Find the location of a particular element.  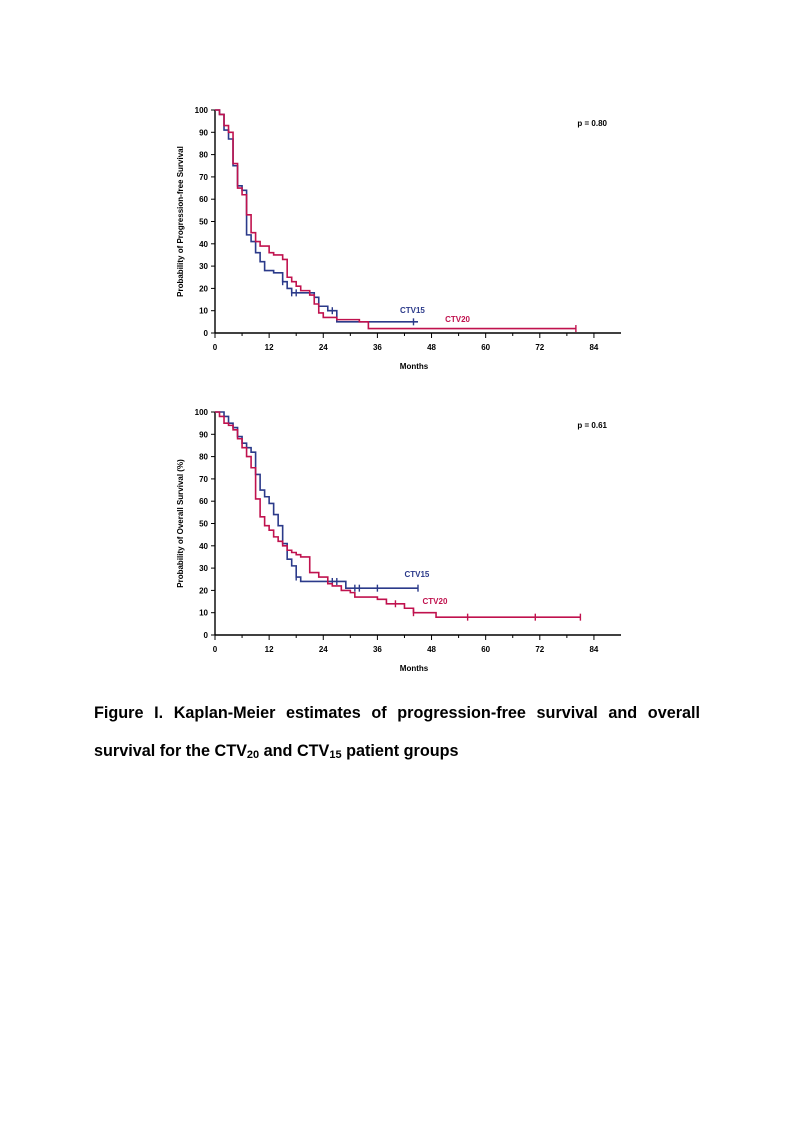

y-axis-label: Probability of Overall Survival (%) is located at coordinates (180, 523).